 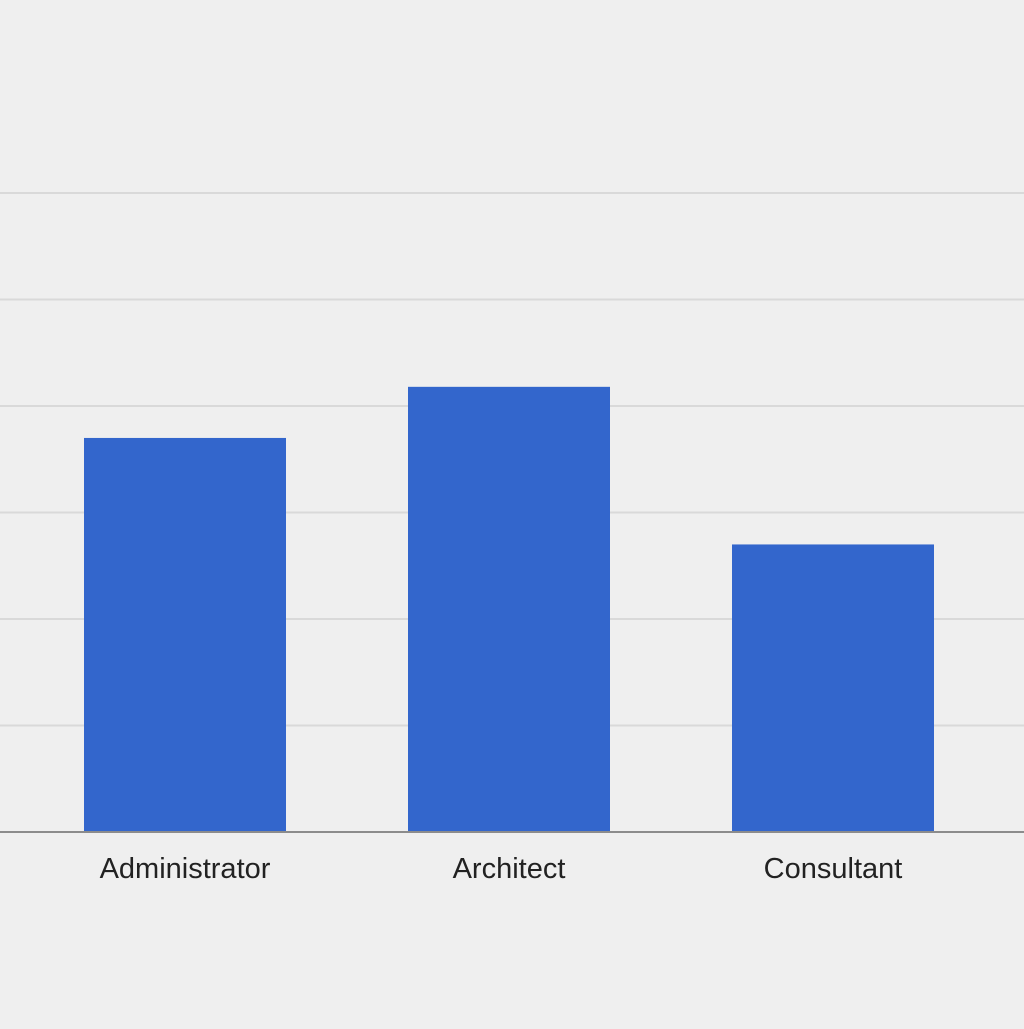 I want to click on bar-architect, so click(x=509, y=609).